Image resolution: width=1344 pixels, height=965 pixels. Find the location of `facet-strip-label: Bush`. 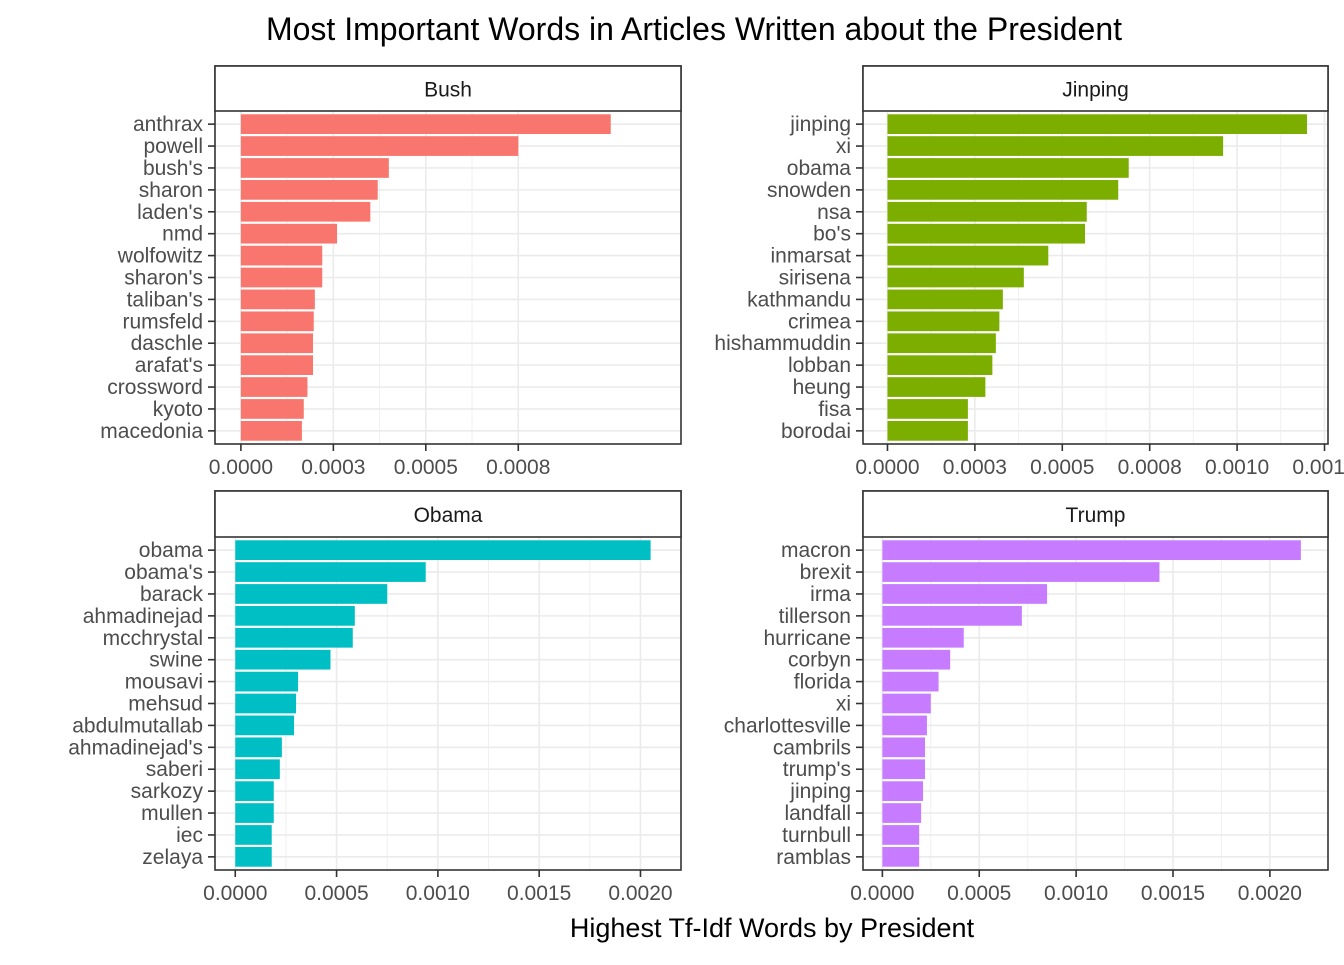

facet-strip-label: Bush is located at coordinates (448, 90).